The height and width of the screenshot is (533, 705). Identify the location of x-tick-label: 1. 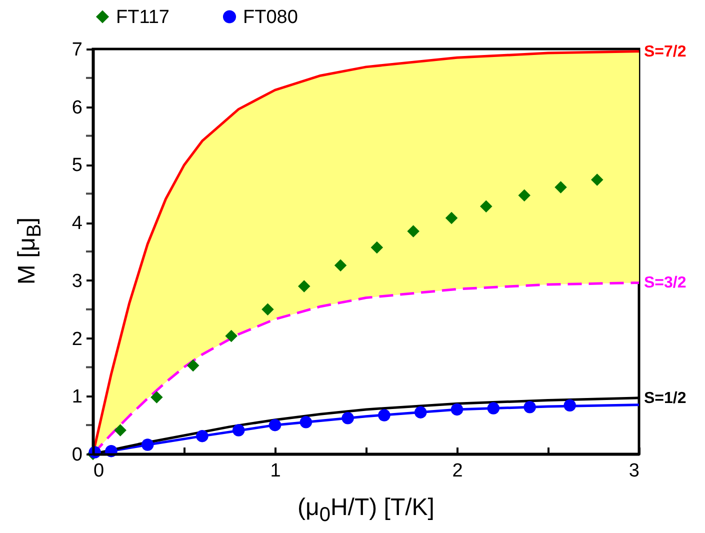
(275, 471).